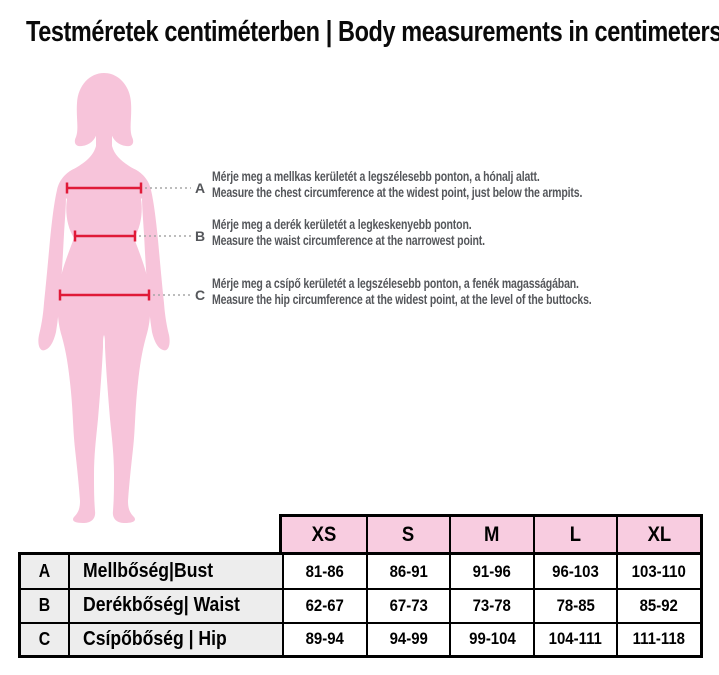  Describe the element at coordinates (407, 638) in the screenshot. I see `hip-s: 94-99` at that location.